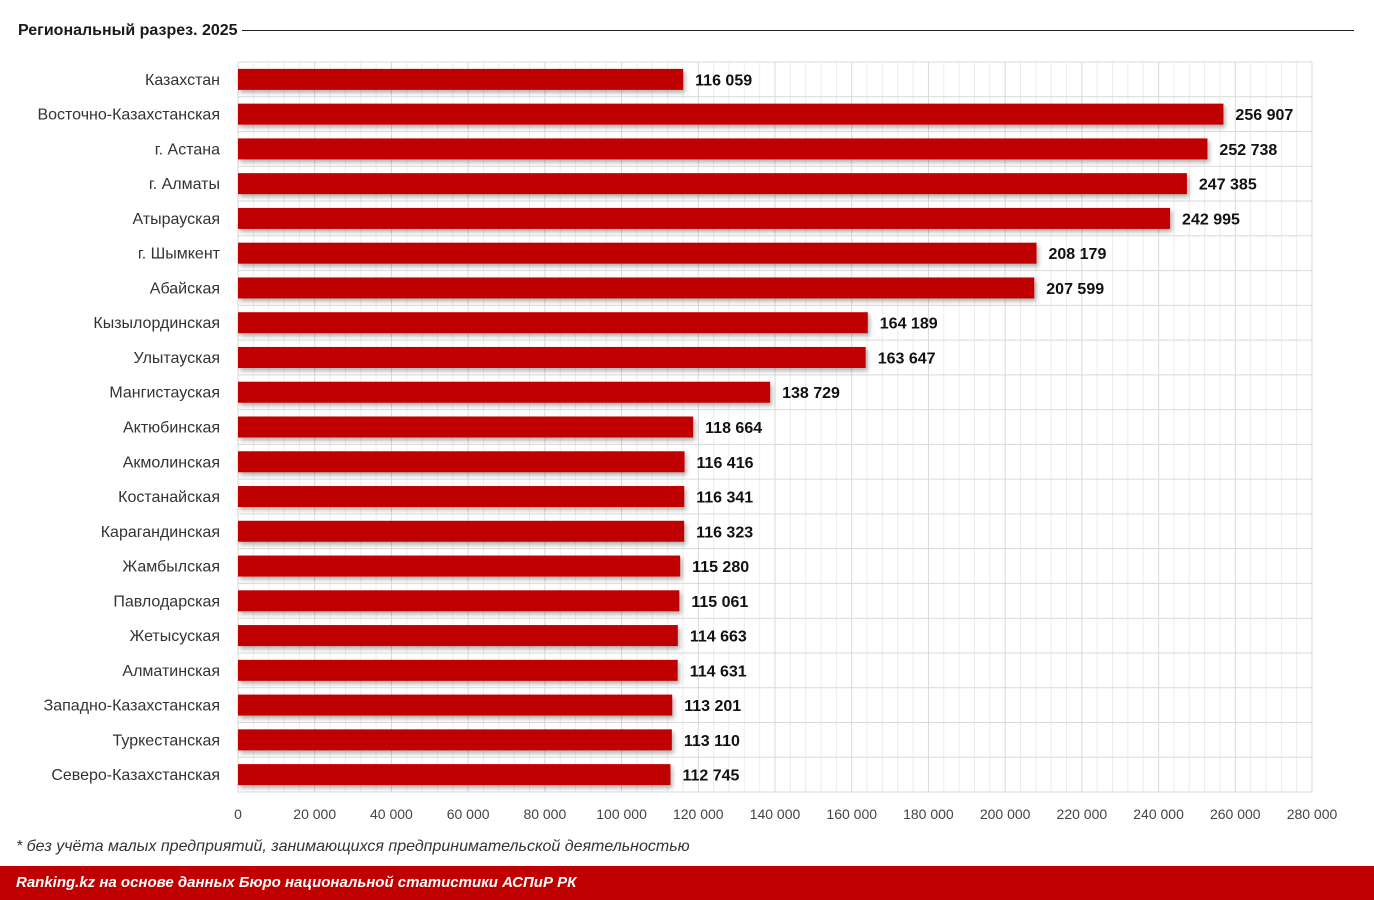  I want to click on value-label: 116 341, so click(724, 498).